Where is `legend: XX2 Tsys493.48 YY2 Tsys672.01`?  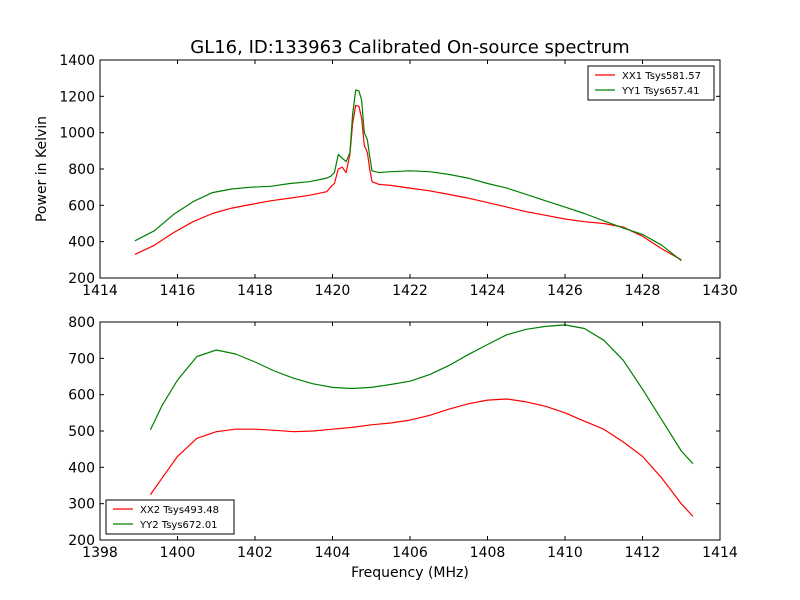
legend: XX2 Tsys493.48 YY2 Tsys672.01 is located at coordinates (170, 517).